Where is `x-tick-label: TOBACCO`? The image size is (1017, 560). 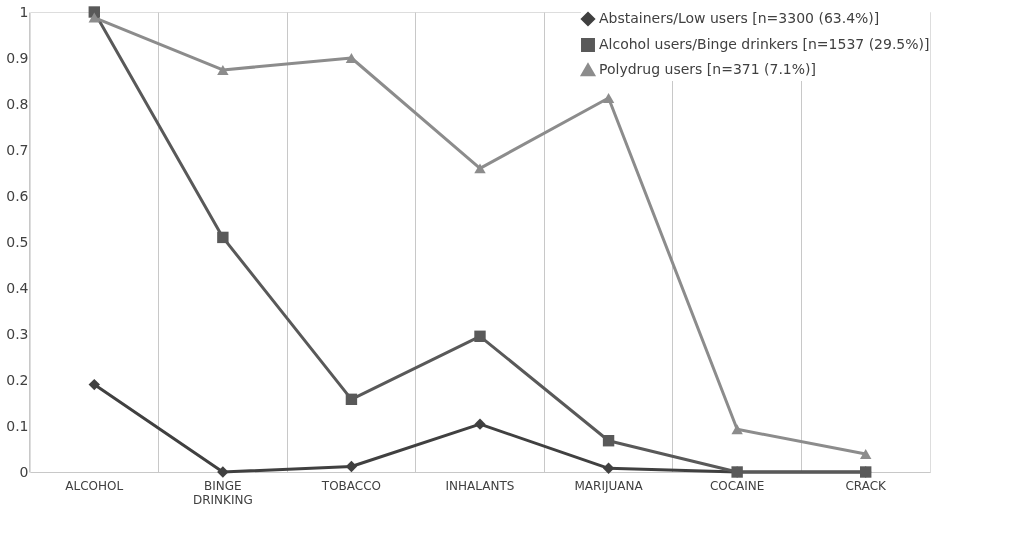
x-tick-label: TOBACCO is located at coordinates (351, 485).